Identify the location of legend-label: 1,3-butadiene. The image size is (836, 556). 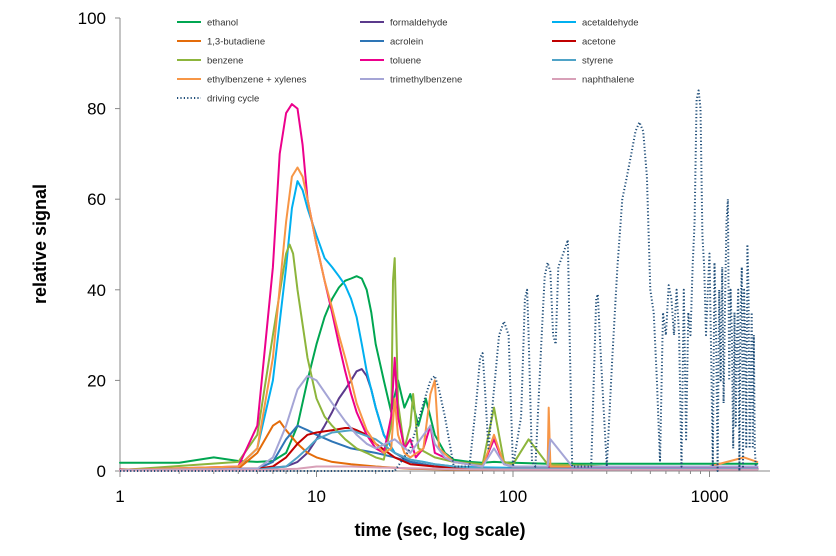
(236, 42).